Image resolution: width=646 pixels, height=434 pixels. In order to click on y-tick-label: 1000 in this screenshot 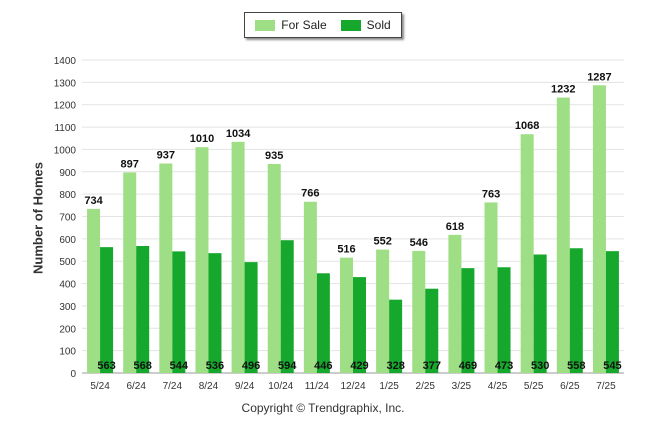, I will do `click(65, 150)`.